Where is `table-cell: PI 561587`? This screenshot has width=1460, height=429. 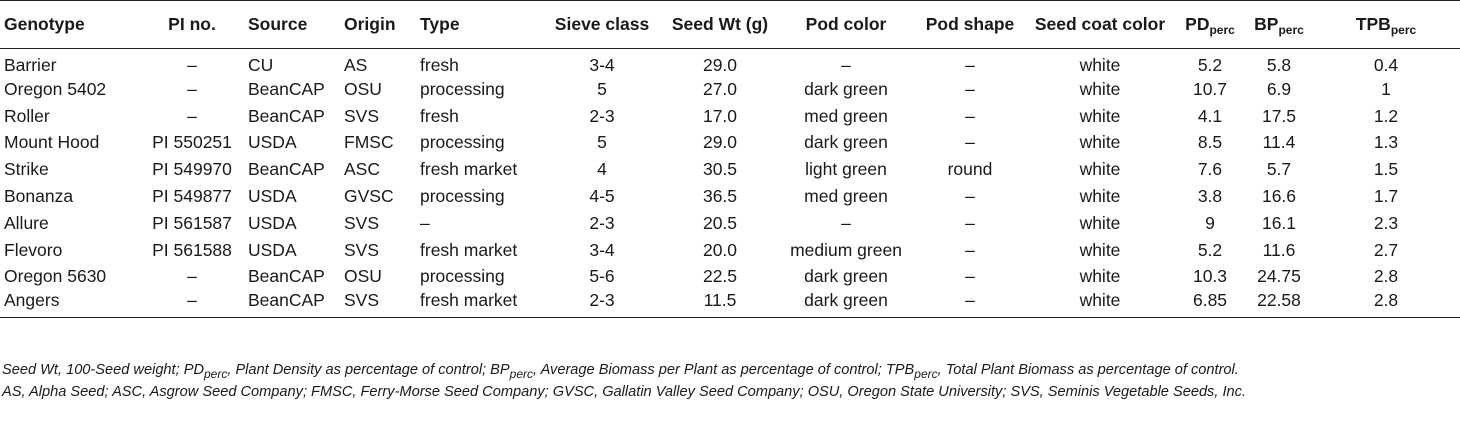
table-cell: PI 561587 is located at coordinates (192, 222).